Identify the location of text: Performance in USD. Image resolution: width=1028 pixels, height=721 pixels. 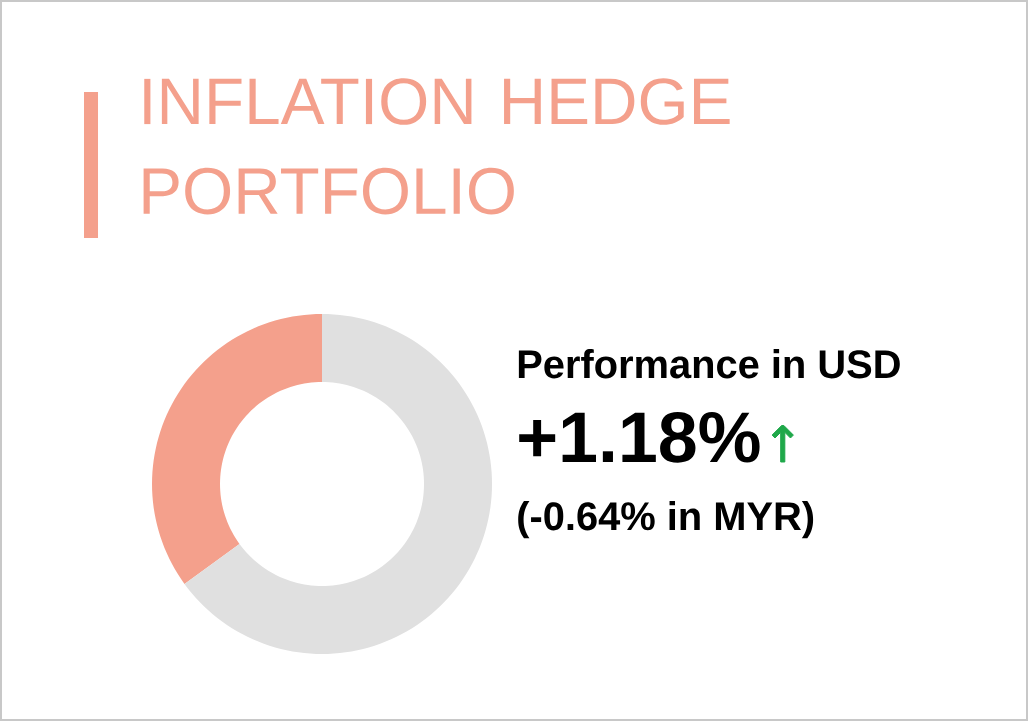
(709, 364).